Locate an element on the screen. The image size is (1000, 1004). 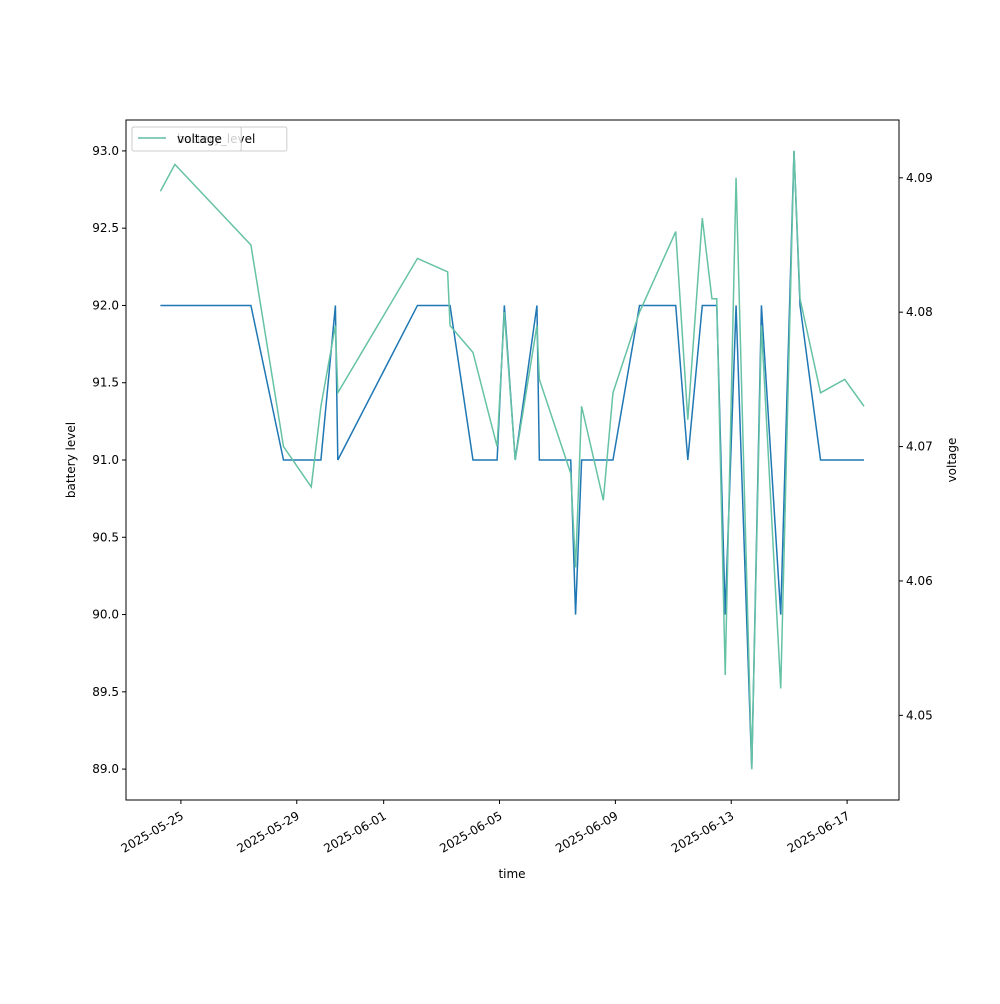
x-tick-label: 2025-06-17 is located at coordinates (818, 832).